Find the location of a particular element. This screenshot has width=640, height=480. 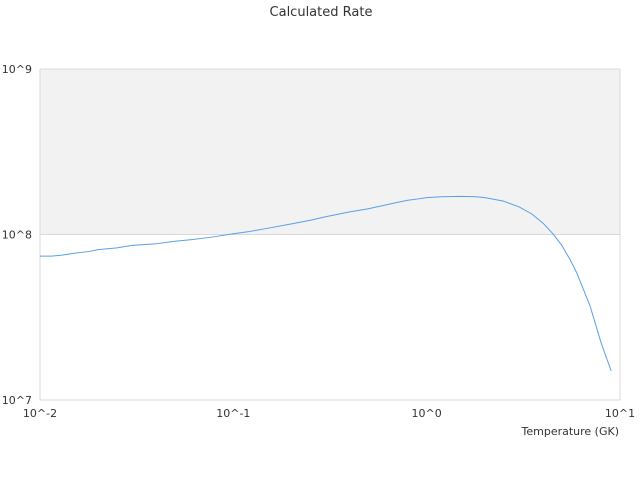

x-axis-title: Temperature (GK) is located at coordinates (570, 431).